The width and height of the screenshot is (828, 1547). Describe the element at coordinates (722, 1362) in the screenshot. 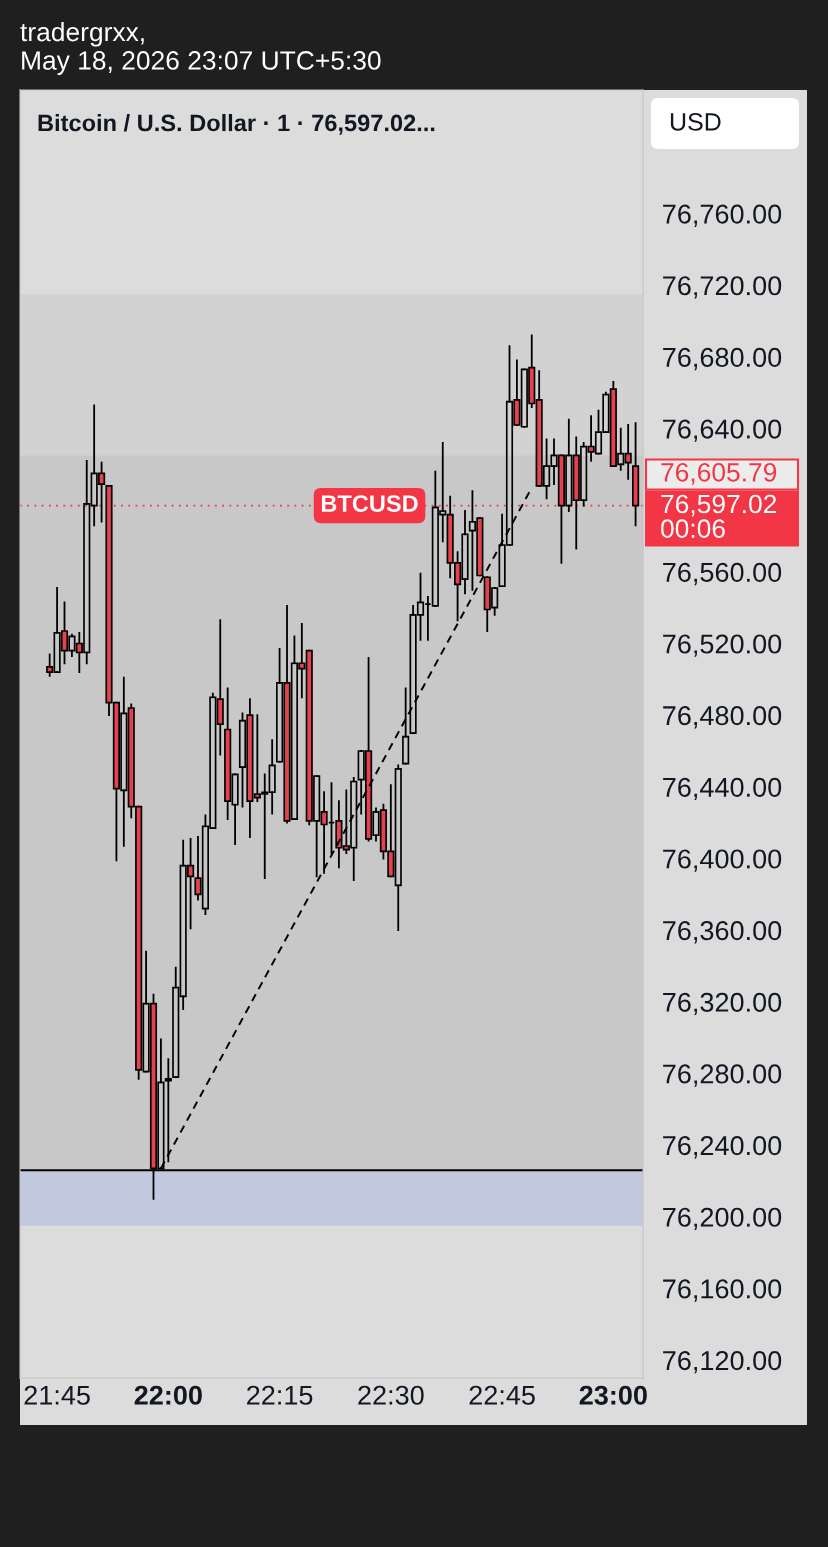

I see `y-tick-label: 76,120.00` at that location.